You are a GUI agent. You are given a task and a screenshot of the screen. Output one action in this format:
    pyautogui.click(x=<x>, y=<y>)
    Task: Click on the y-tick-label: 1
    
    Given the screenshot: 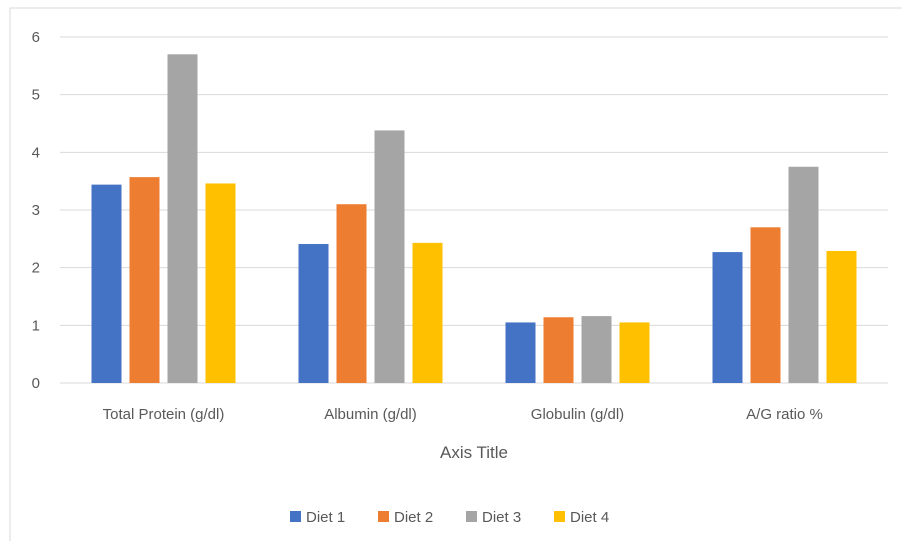 What is the action you would take?
    pyautogui.click(x=36, y=325)
    